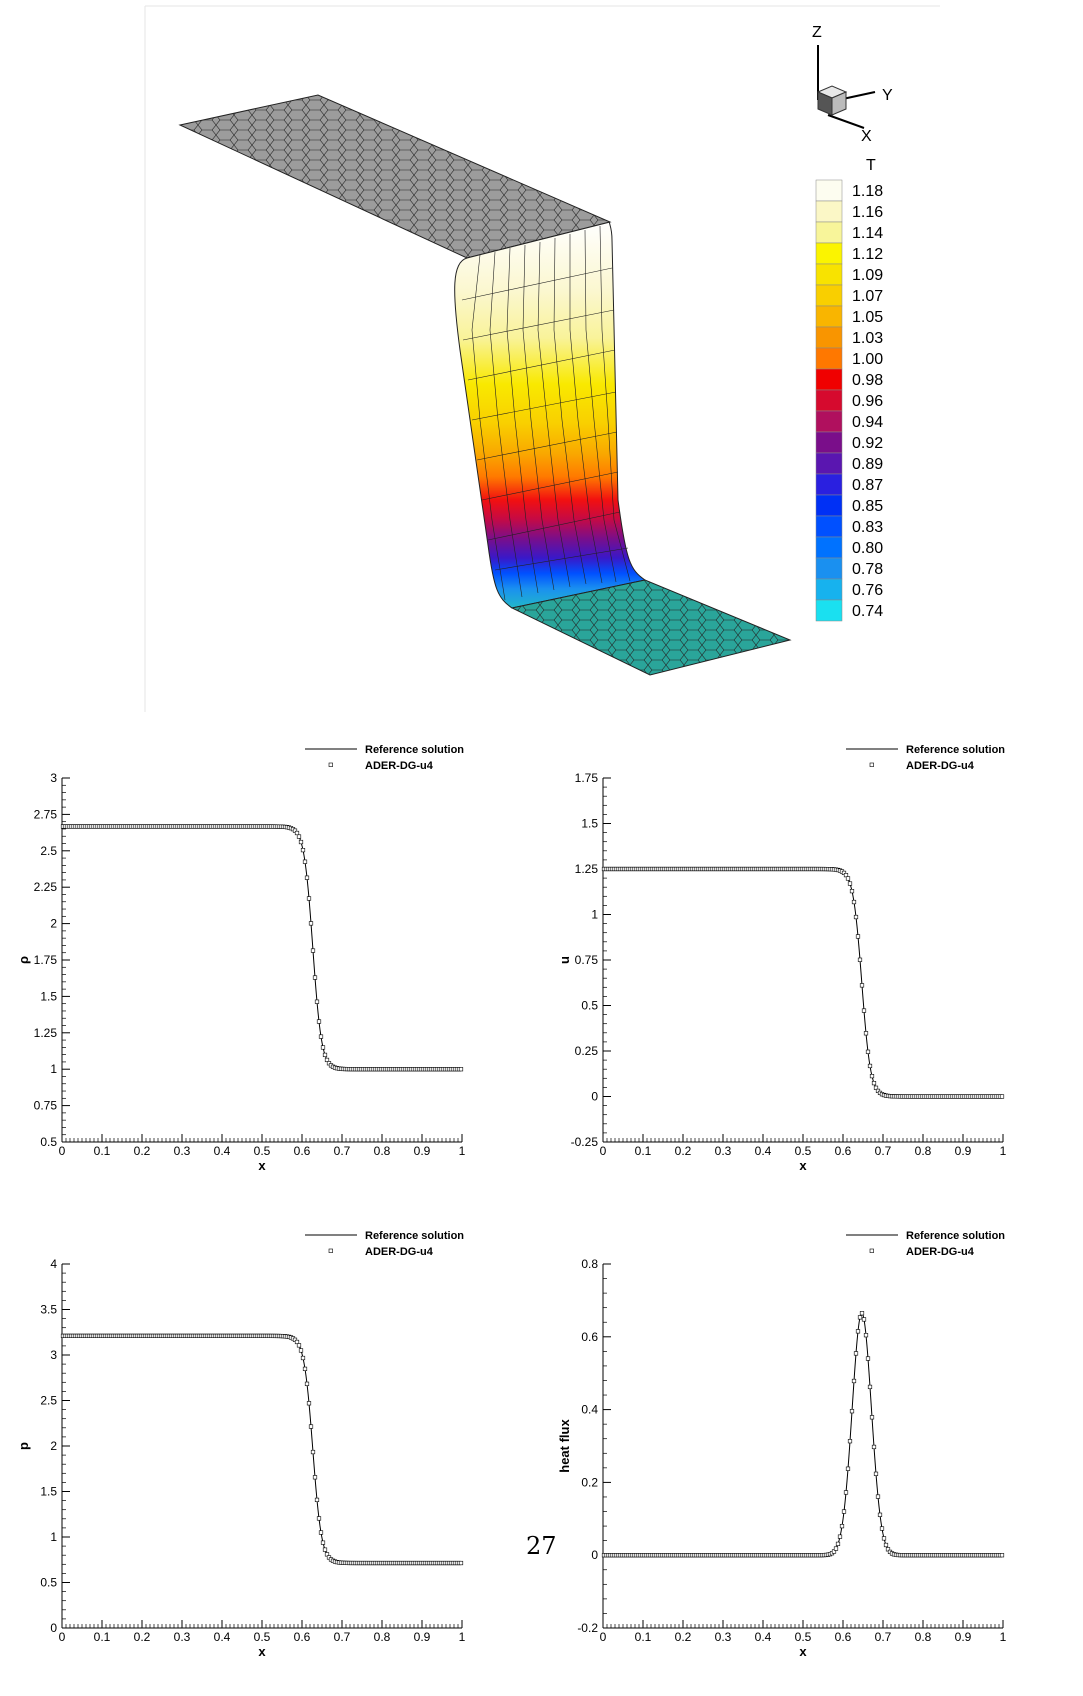 This screenshot has height=1696, width=1083. I want to click on colorbar-level-label: 0.96, so click(867, 401).